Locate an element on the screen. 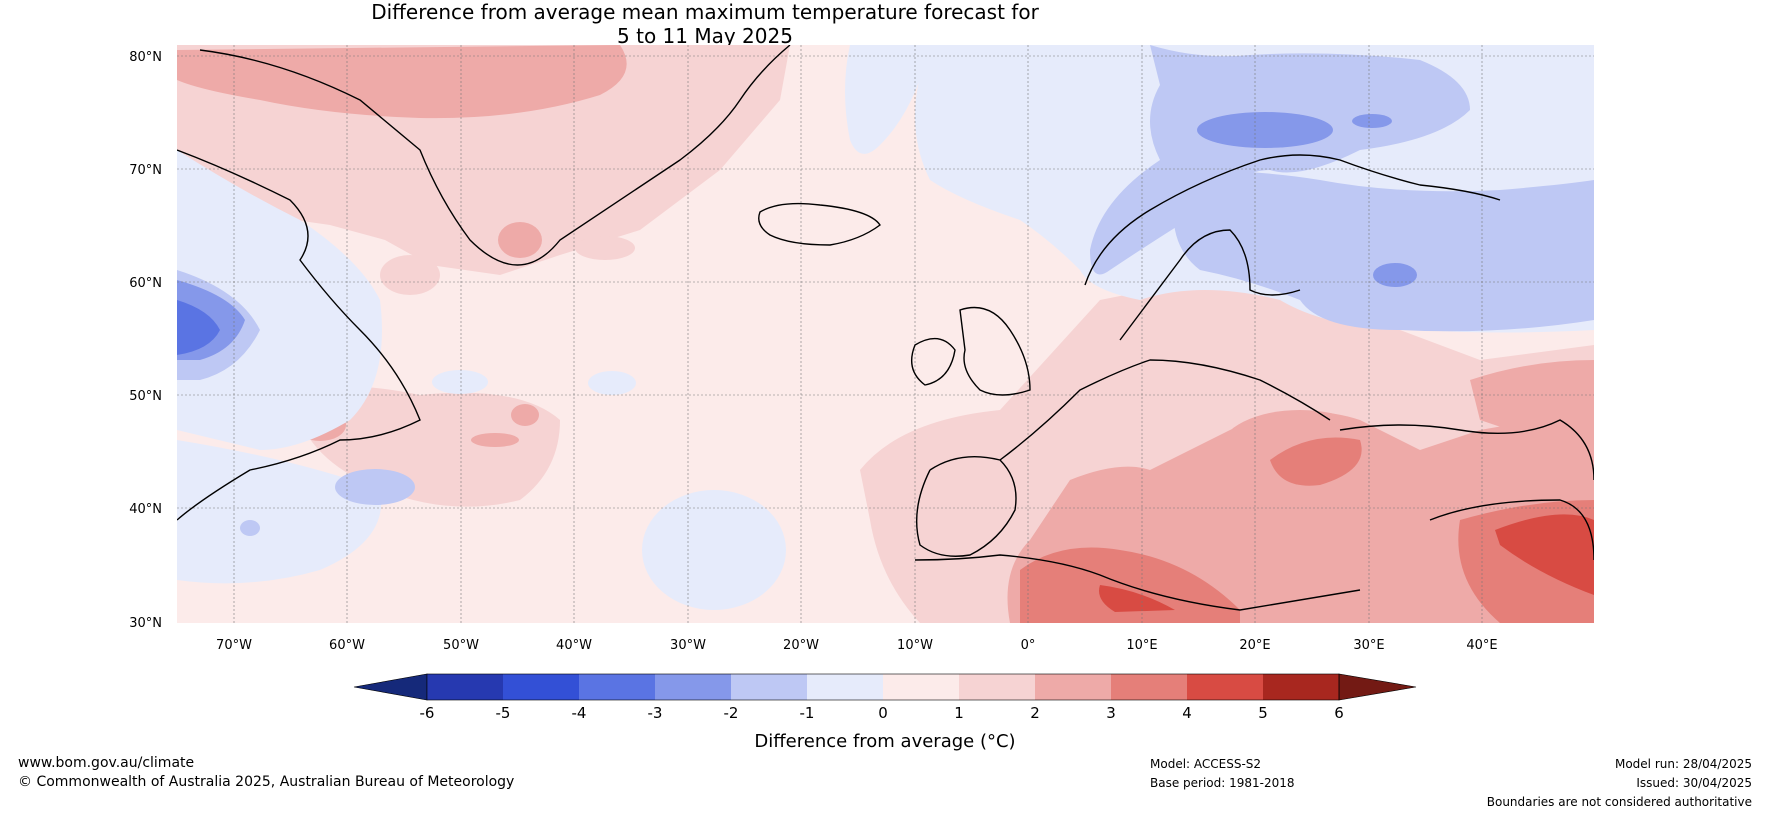 This screenshot has height=816, width=1770. title-line-2: 5 to 11 May 2025 is located at coordinates (705, 36).